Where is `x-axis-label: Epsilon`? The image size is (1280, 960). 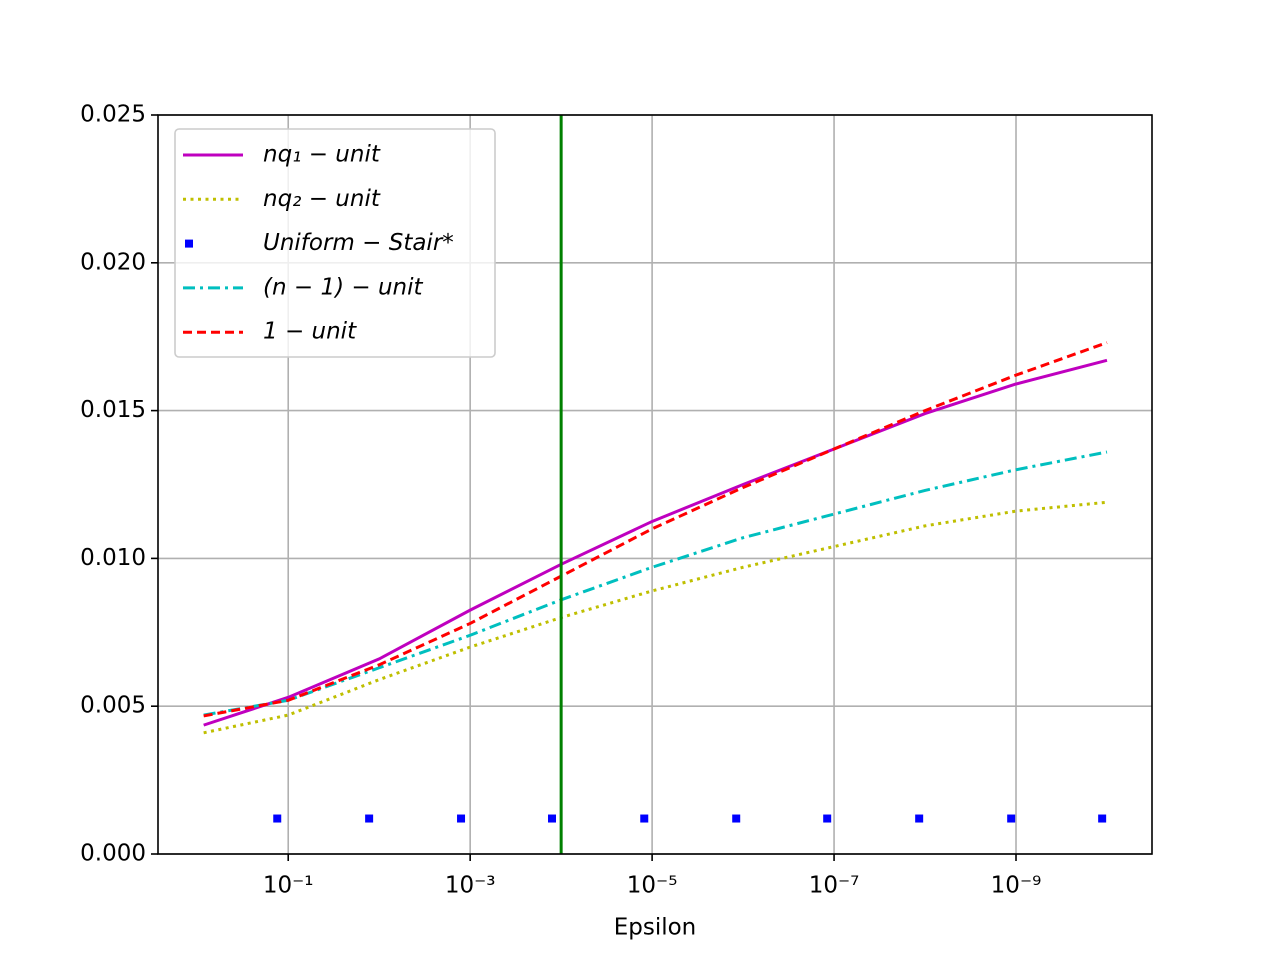 x-axis-label: Epsilon is located at coordinates (655, 928).